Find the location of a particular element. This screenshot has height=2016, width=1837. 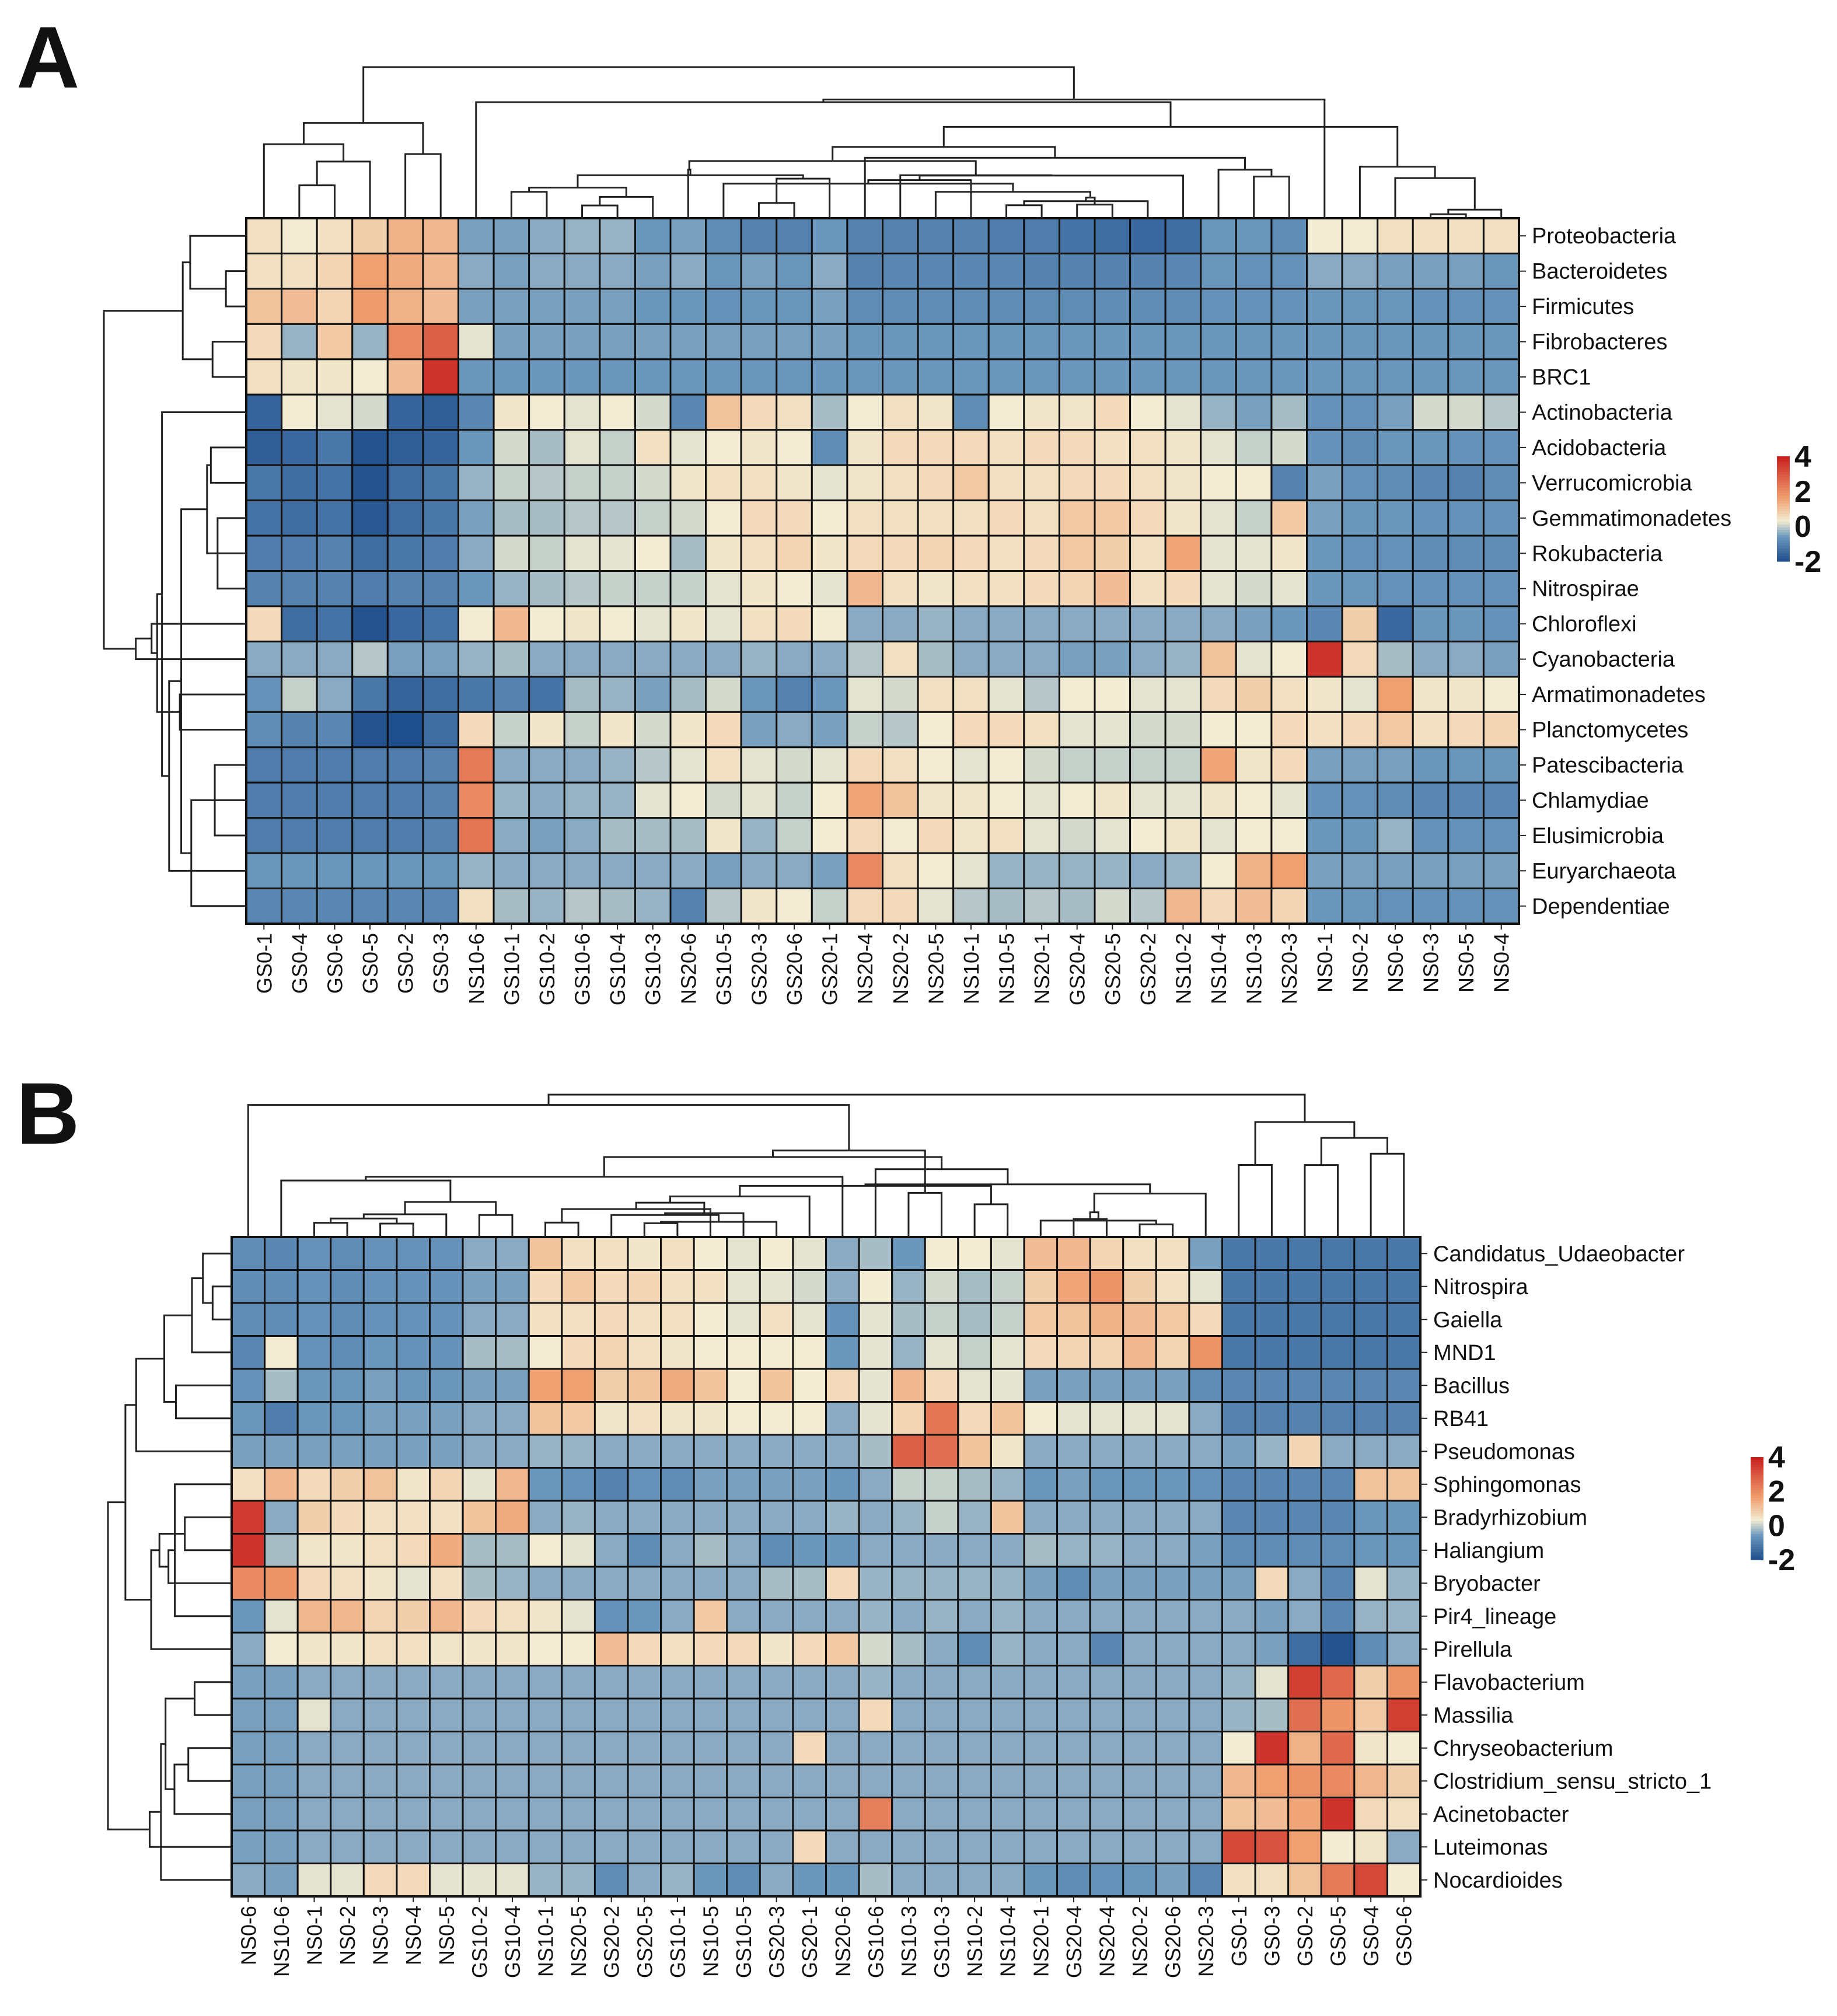

row-label: Cyanobacteria is located at coordinates (1604, 660).